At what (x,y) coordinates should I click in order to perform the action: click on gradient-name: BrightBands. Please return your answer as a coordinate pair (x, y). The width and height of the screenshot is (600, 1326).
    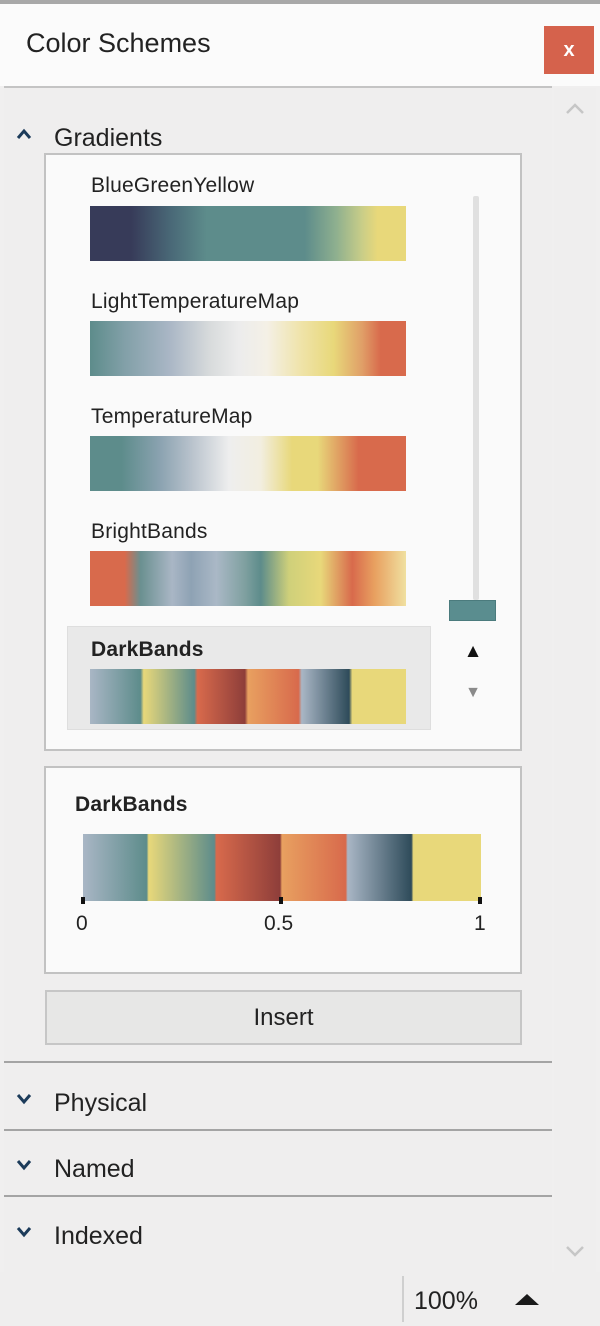
    Looking at the image, I should click on (149, 531).